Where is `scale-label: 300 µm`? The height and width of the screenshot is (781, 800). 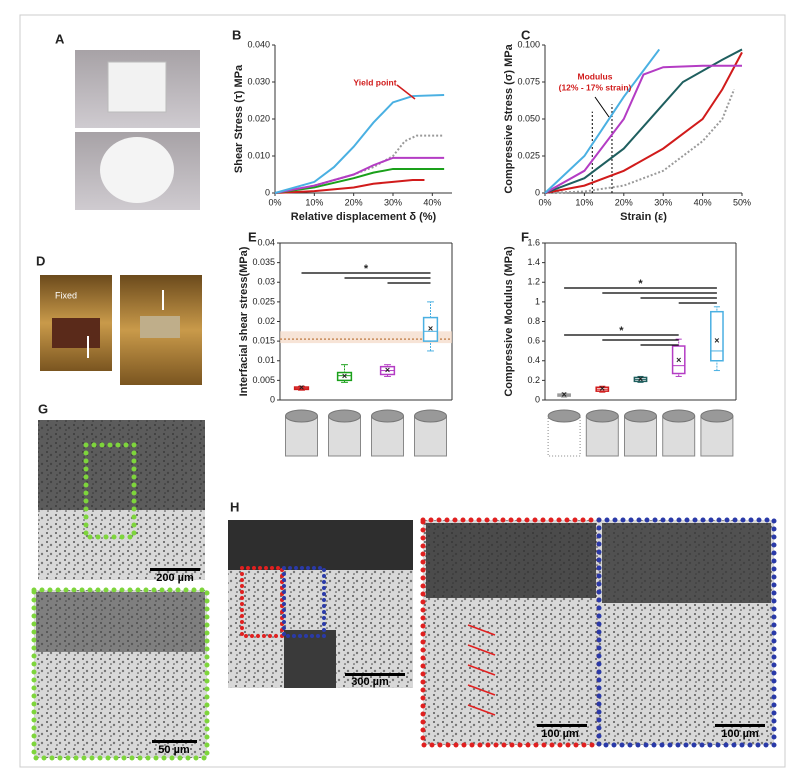
scale-label: 300 µm is located at coordinates (370, 682).